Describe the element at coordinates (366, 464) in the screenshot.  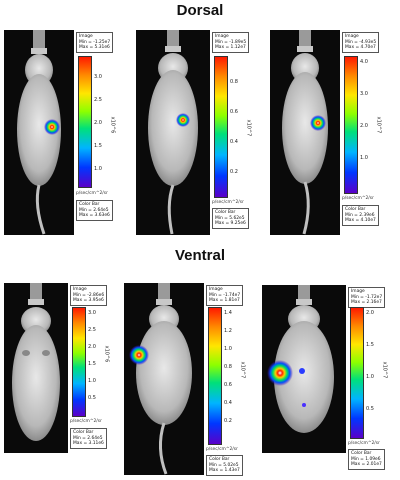
I see `info-line: Max = 2.01e7` at that location.